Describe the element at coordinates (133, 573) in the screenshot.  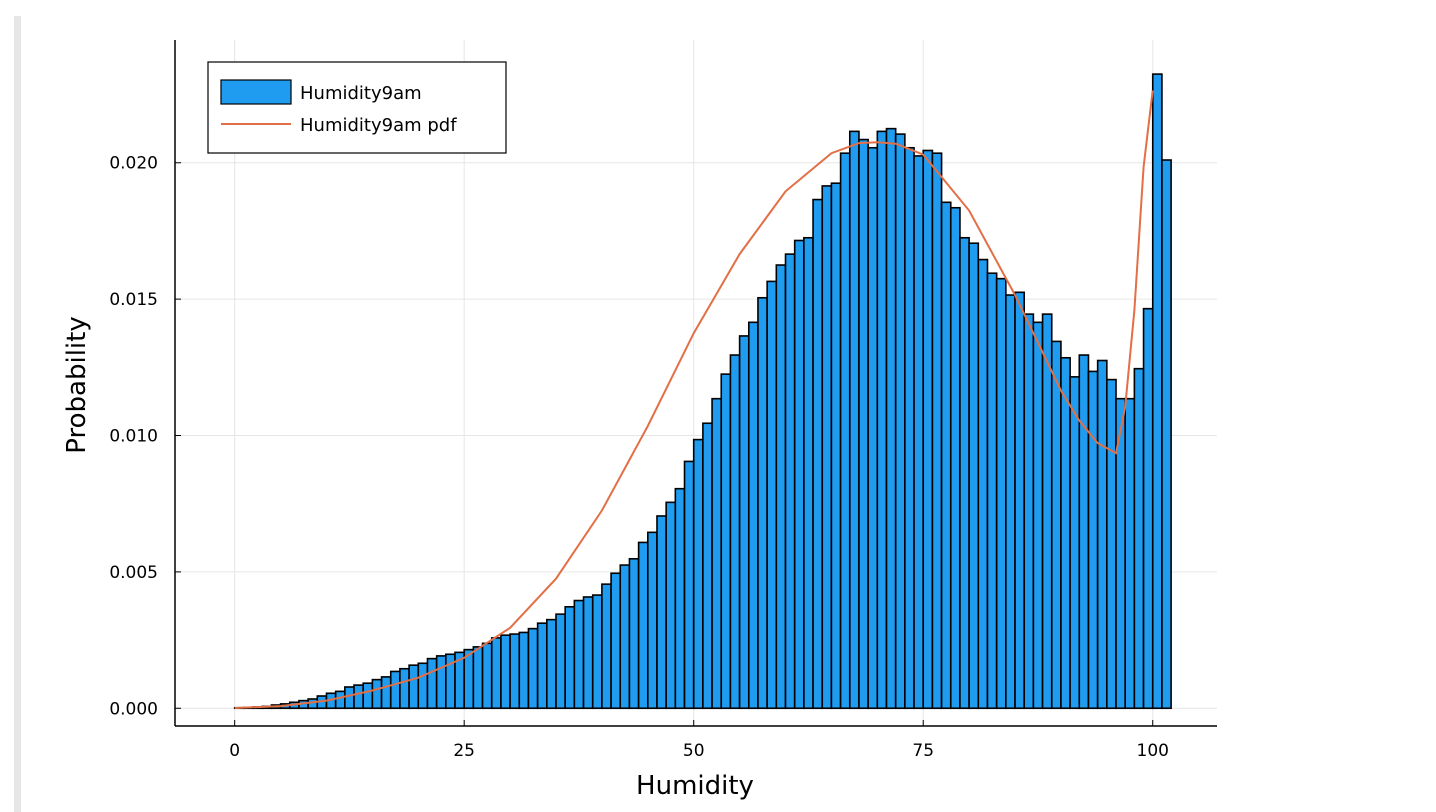
I see `y-tick-label-1: 0.005` at that location.